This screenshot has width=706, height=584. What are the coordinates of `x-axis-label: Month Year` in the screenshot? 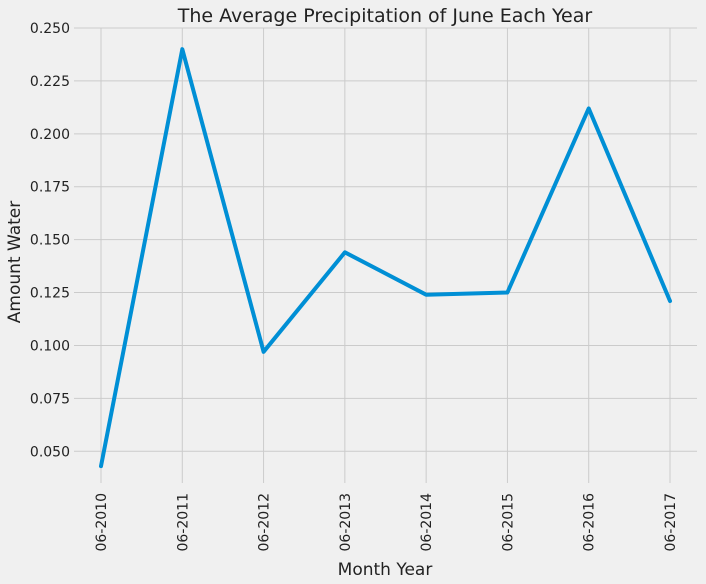 It's located at (385, 570).